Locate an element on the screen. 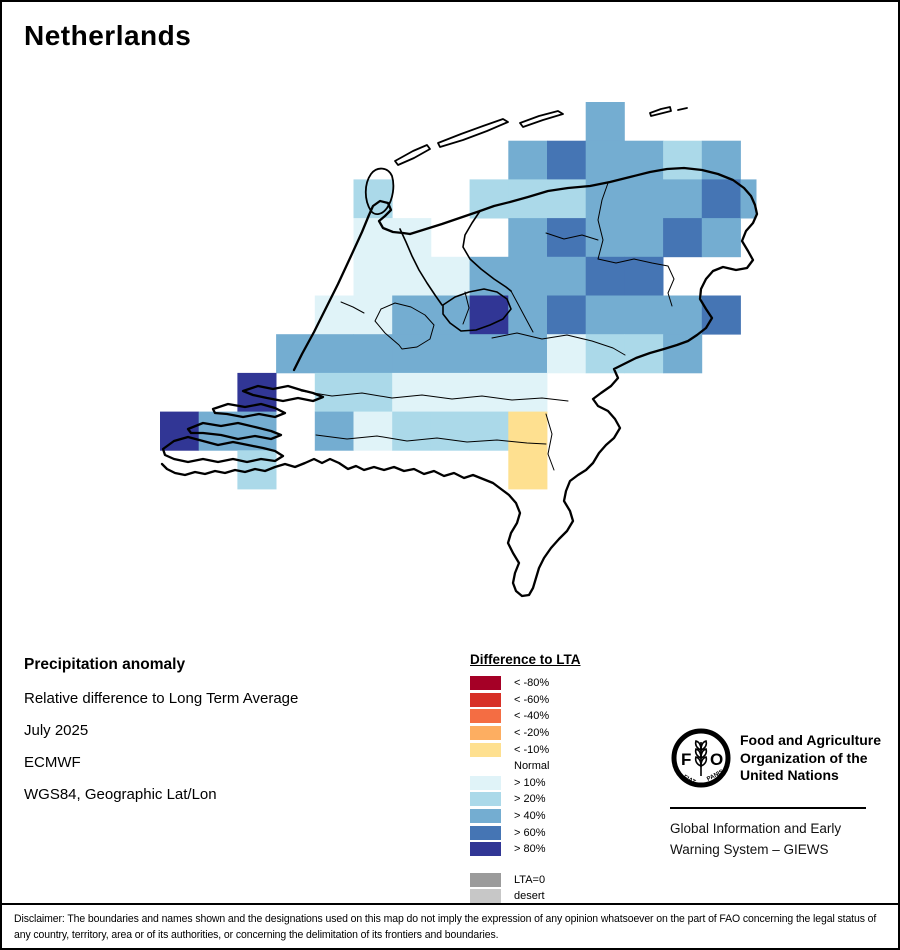  legend-item: LTA=0 is located at coordinates (555, 880).